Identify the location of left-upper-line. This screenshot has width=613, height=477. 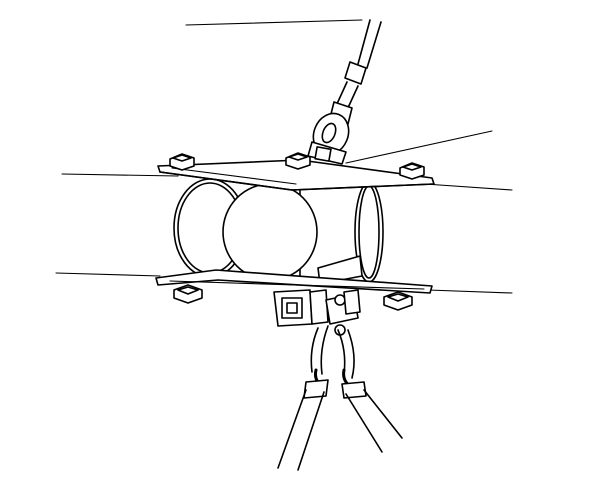
(120, 175).